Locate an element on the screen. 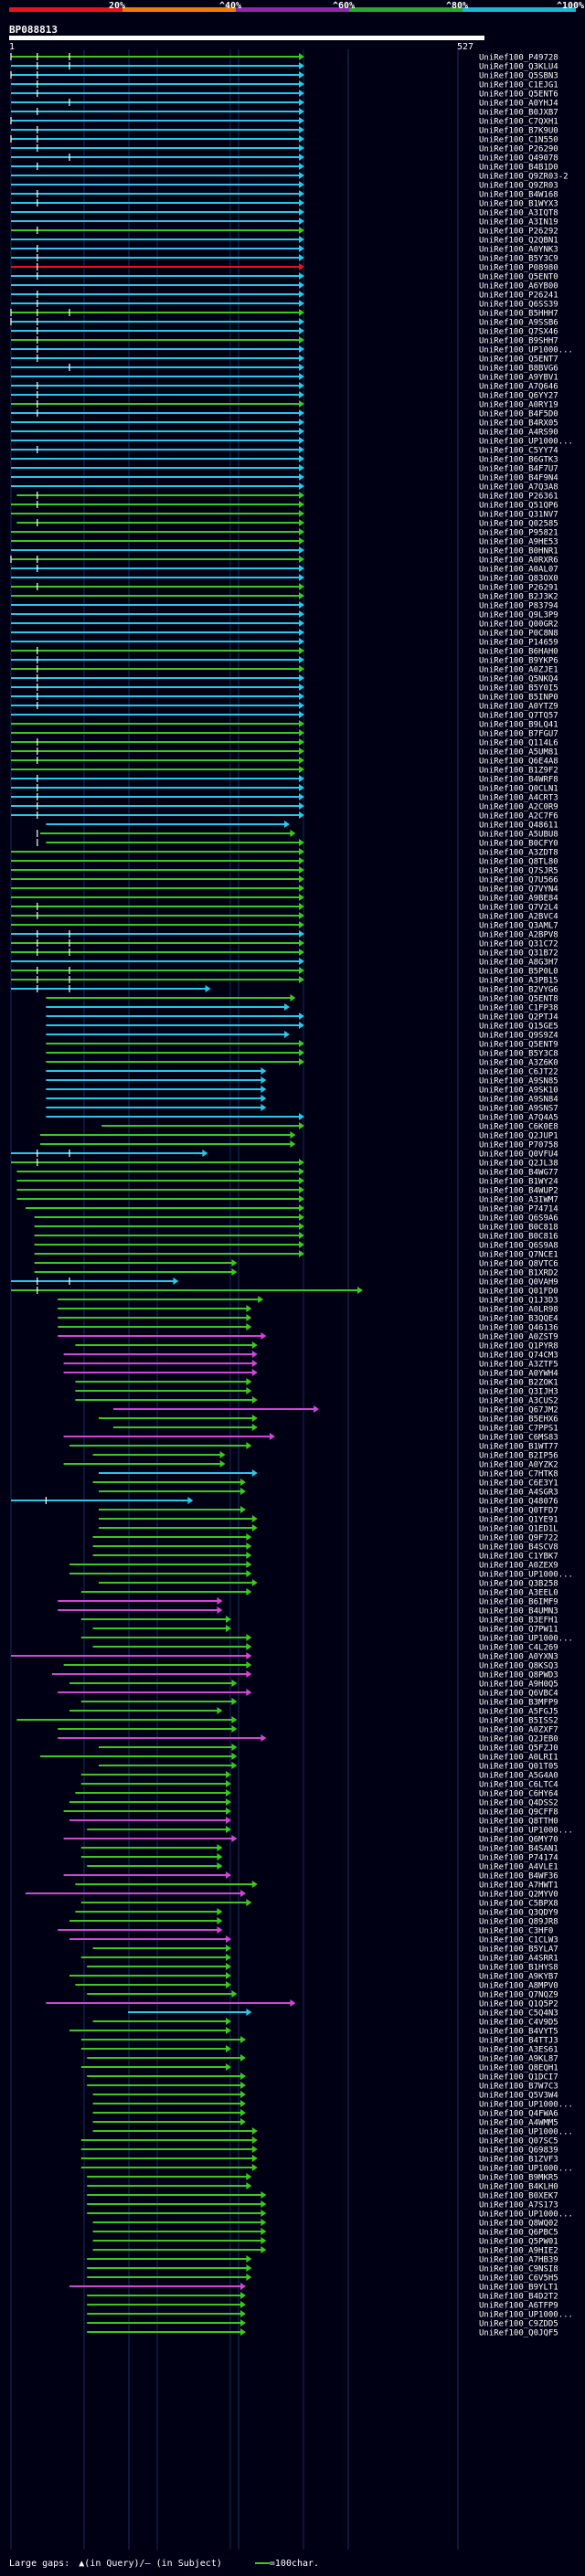 This screenshot has height=2576, width=585. hit-label: UniRef100_A5FGJ5 is located at coordinates (518, 1712).